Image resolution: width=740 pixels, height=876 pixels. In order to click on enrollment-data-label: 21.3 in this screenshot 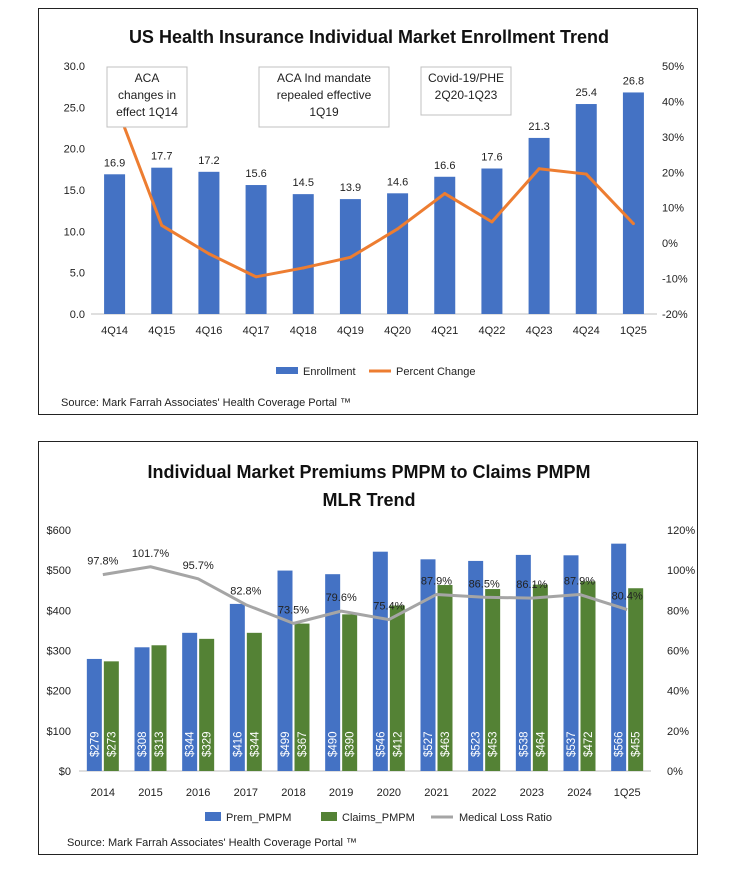, I will do `click(538, 127)`.